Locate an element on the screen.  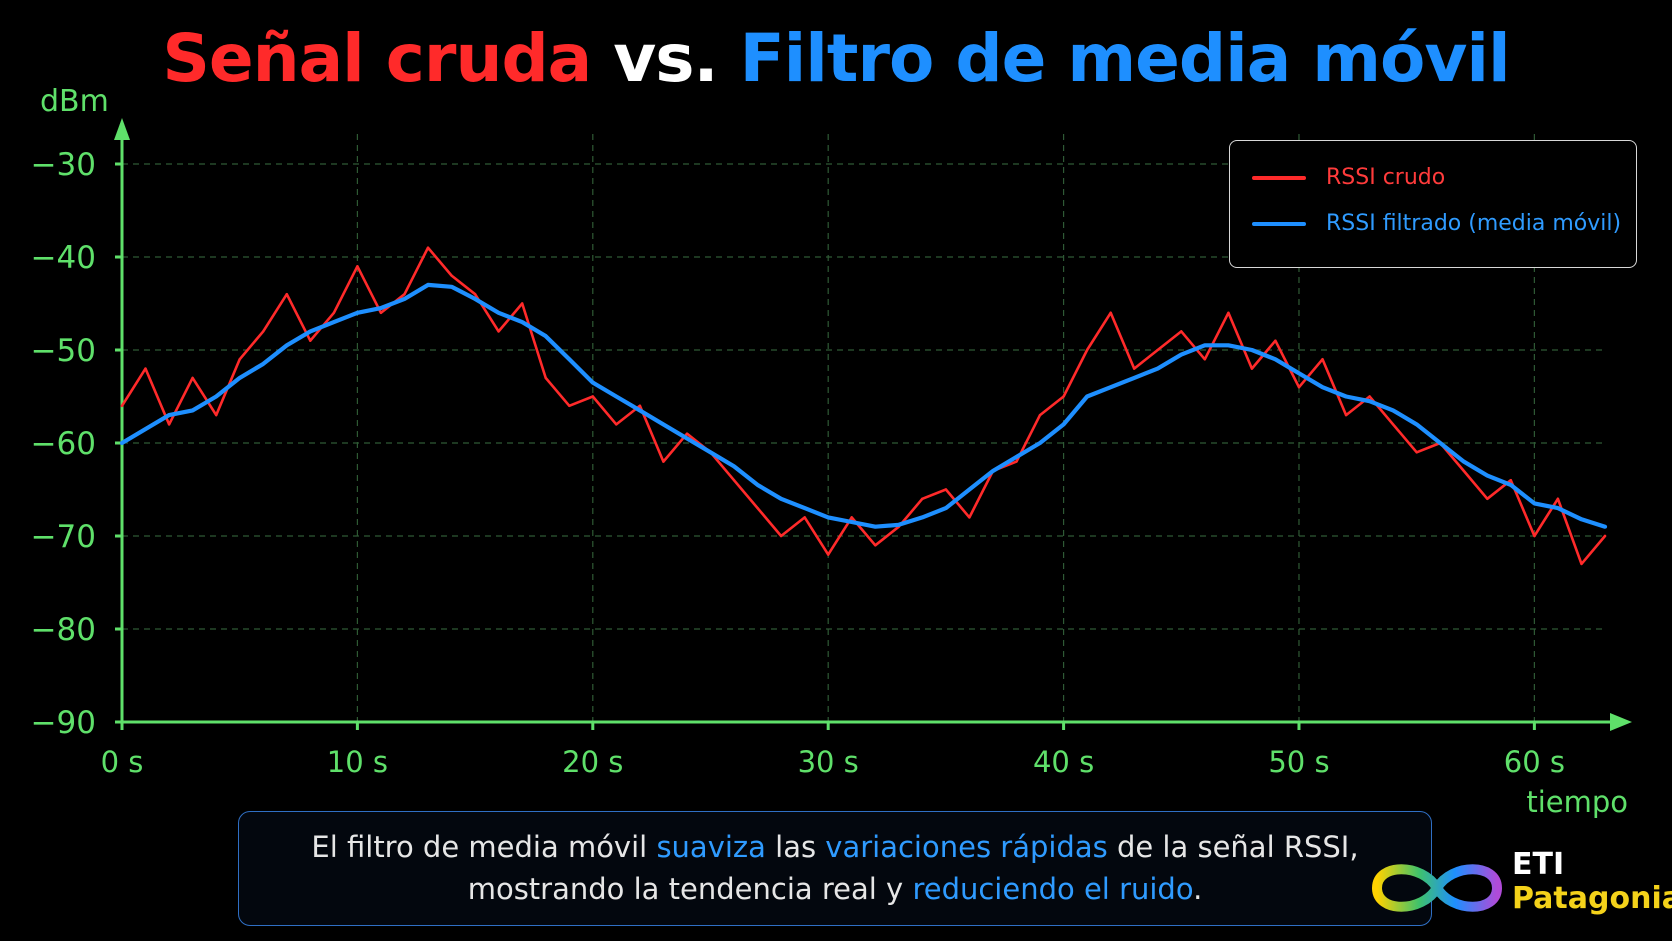
y-tick-label: −80 is located at coordinates (63, 630).